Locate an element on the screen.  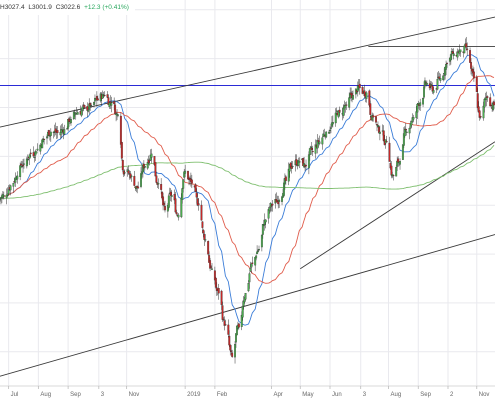
time-axis-label: Aug is located at coordinates (45, 395).